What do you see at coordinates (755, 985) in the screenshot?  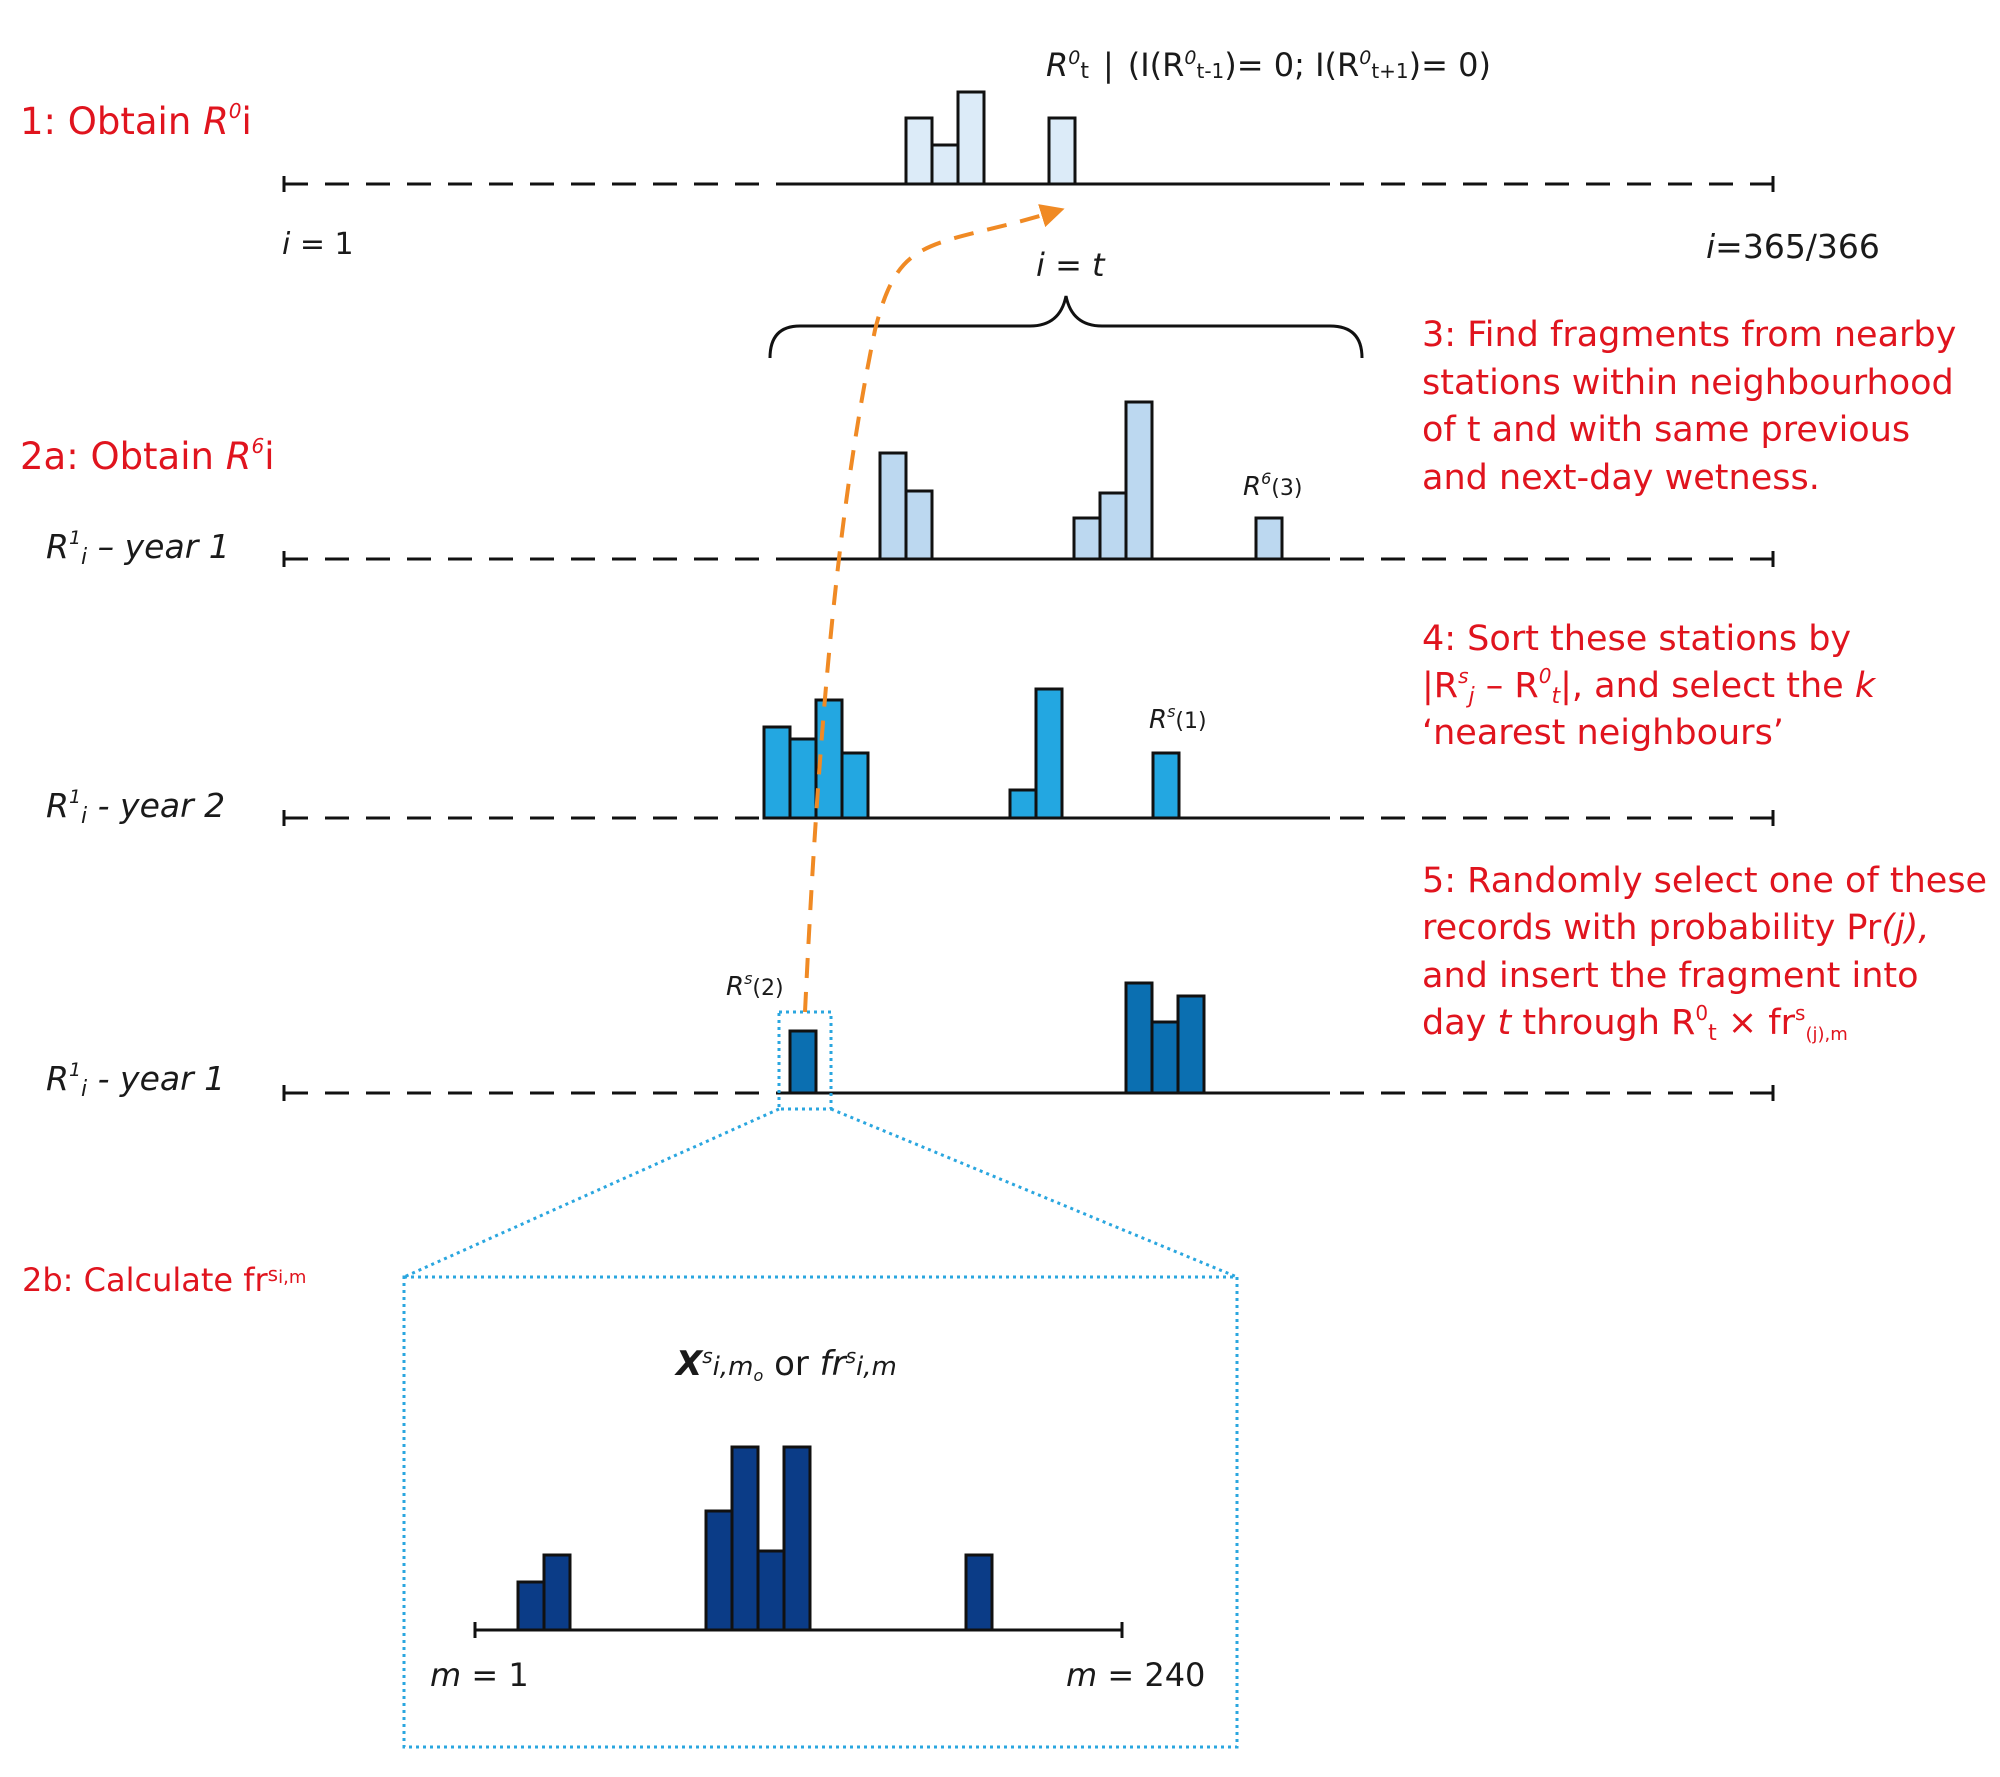 I see `annotation-rs2: Rs(2)` at bounding box center [755, 985].